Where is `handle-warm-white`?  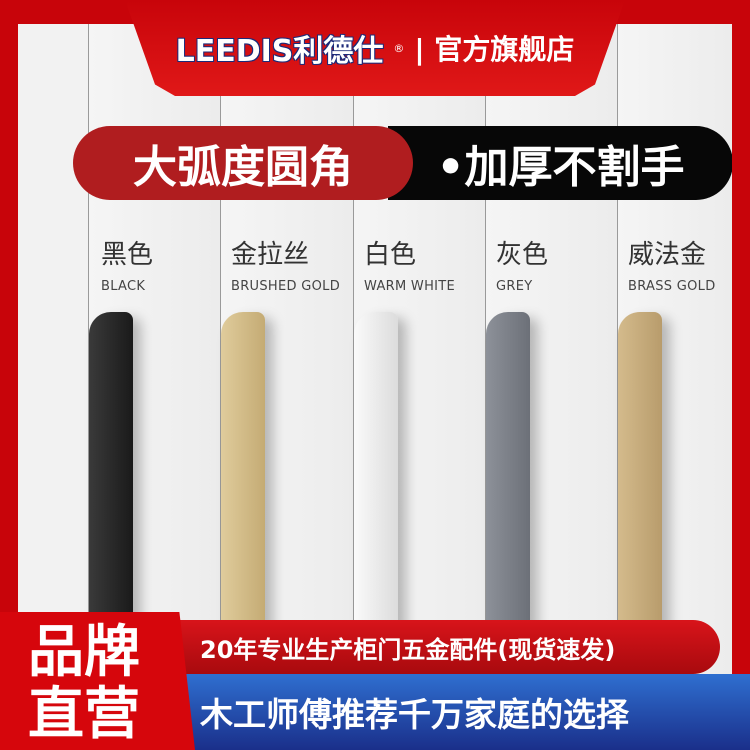
handle-warm-white is located at coordinates (376, 482).